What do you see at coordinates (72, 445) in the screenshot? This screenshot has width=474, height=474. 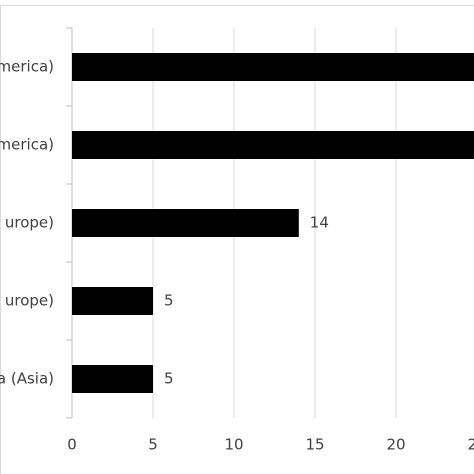 I see `x-tick-label: 0` at bounding box center [72, 445].